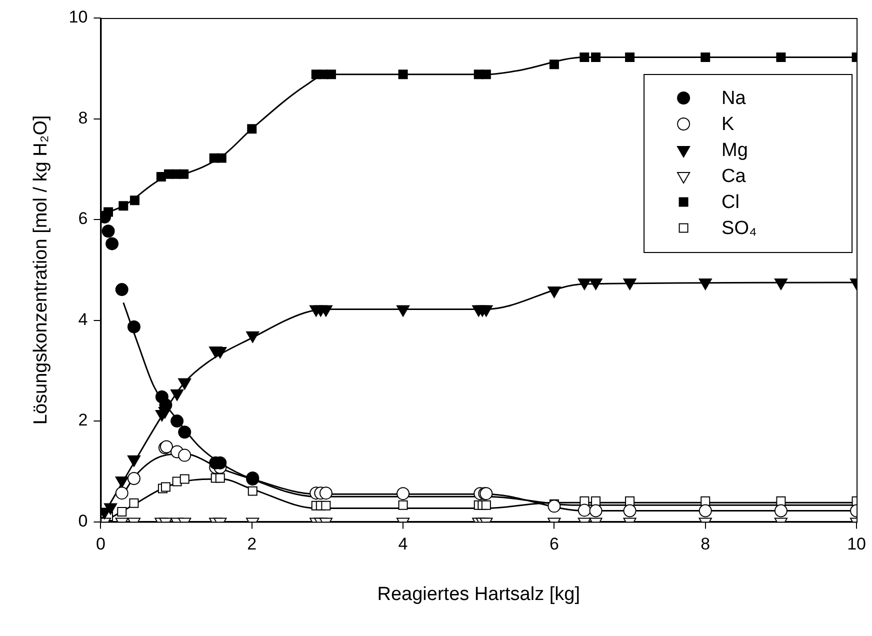  I want to click on y-tick-label: 10, so click(78, 17).